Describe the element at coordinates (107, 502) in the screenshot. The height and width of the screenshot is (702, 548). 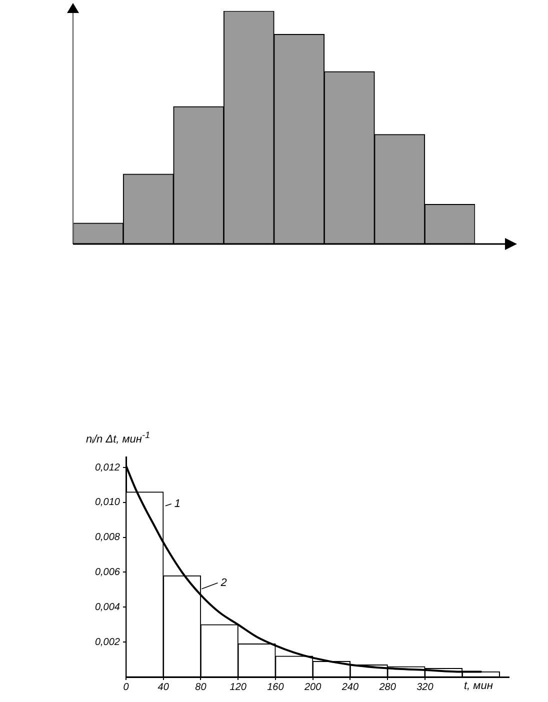
I see `y-tick-label: 0,010` at that location.